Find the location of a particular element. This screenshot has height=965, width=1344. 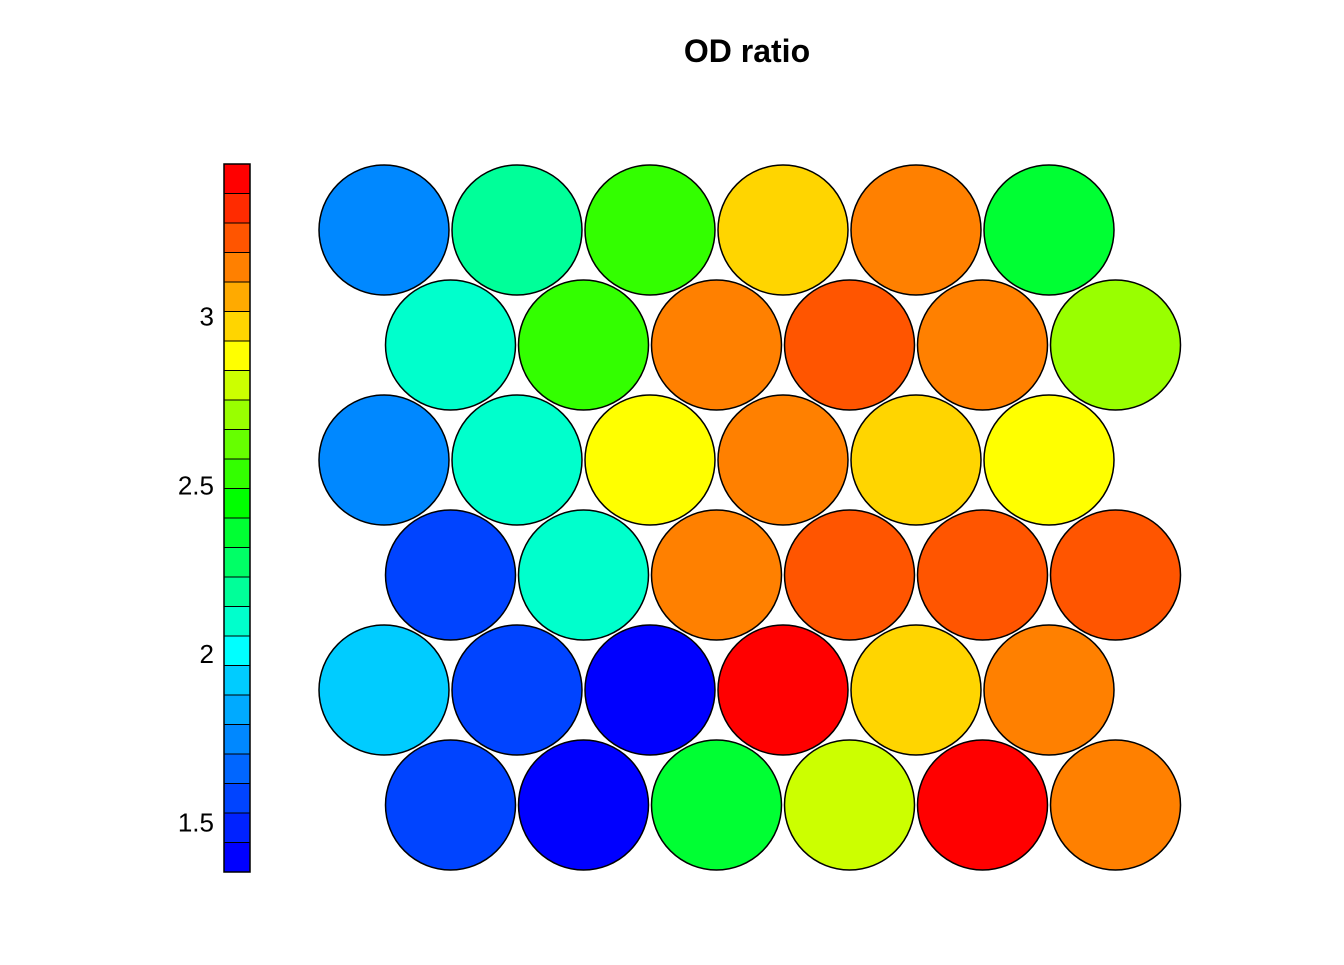

colorbar-frame is located at coordinates (237, 518).